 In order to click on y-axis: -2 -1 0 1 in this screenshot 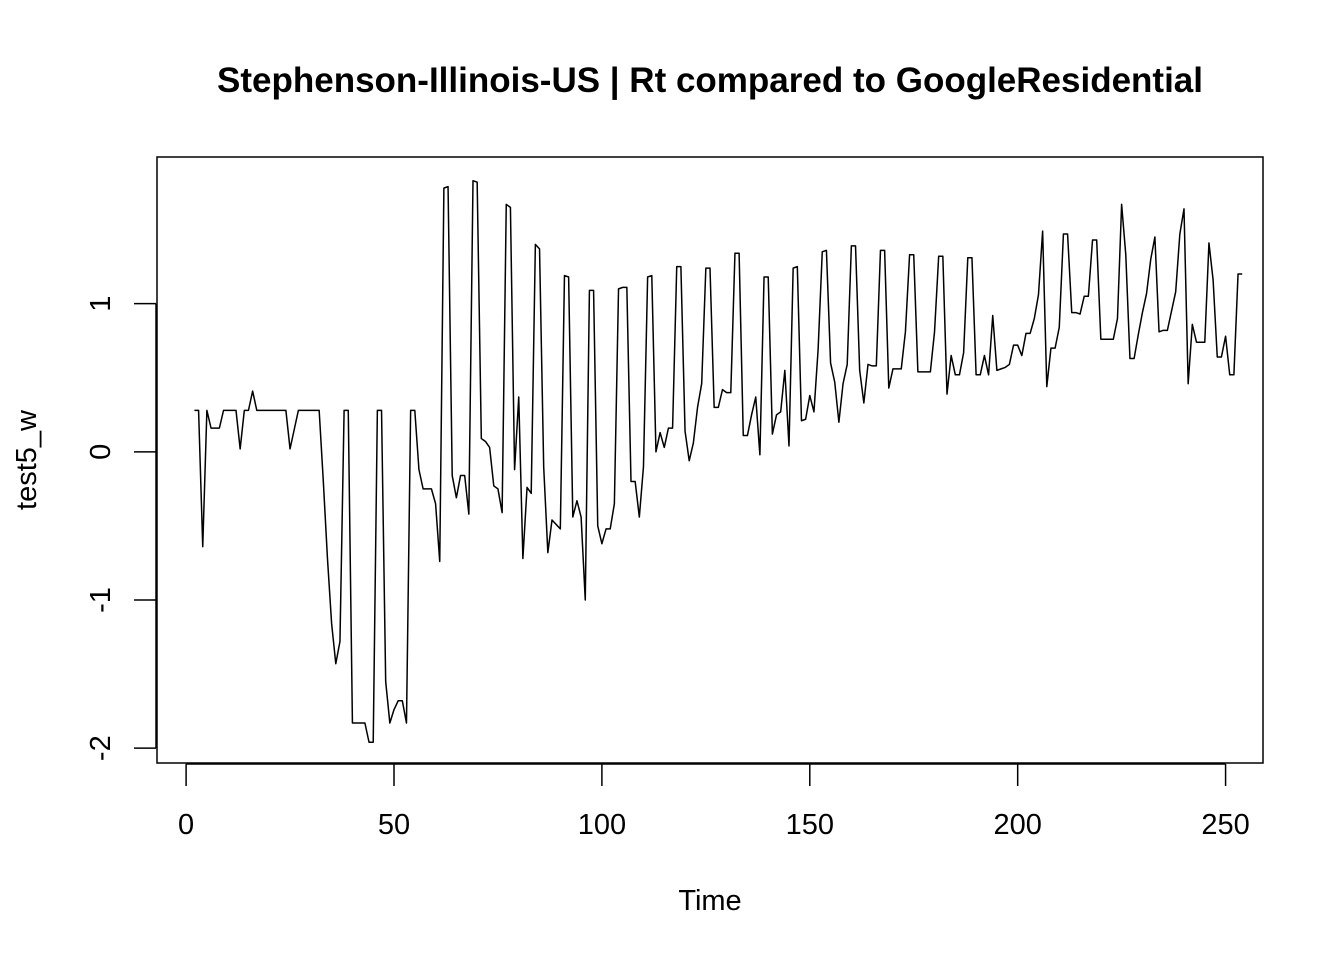, I will do `click(121, 528)`.